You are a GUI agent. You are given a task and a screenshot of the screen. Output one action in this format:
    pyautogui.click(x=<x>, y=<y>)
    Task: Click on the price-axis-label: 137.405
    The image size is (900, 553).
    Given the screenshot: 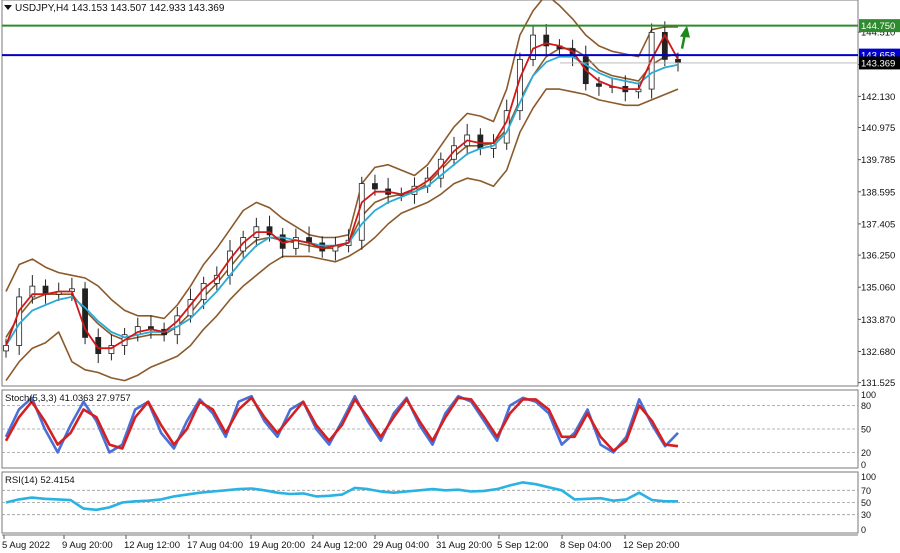 What is the action you would take?
    pyautogui.click(x=878, y=224)
    